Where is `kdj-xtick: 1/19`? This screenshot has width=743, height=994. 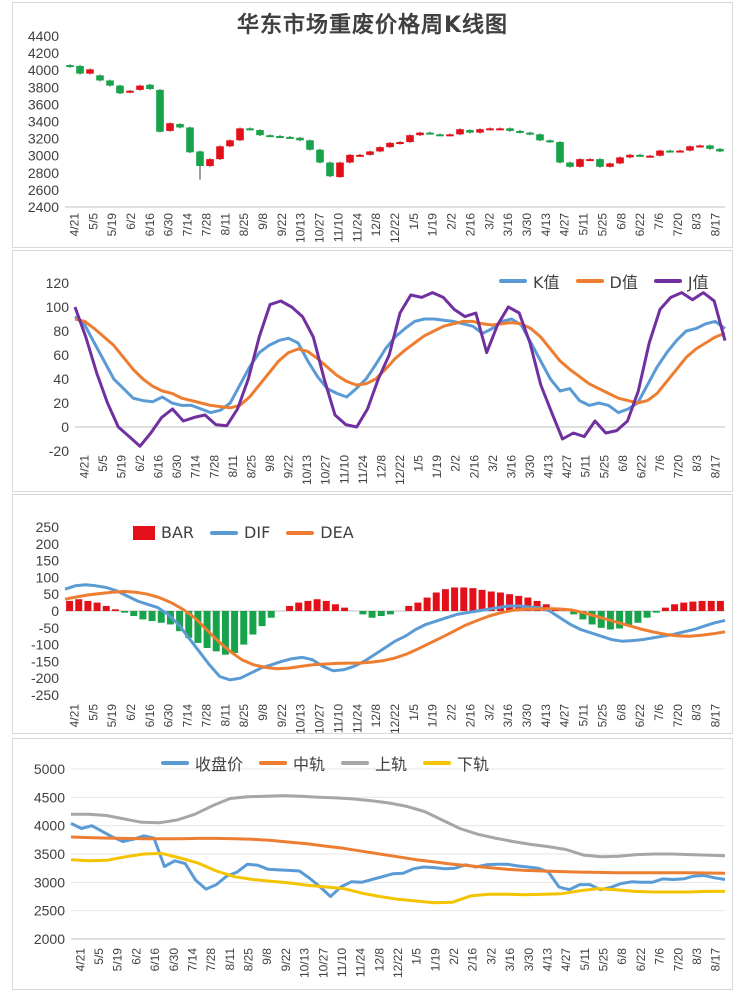 kdj-xtick: 1/19 is located at coordinates (437, 467).